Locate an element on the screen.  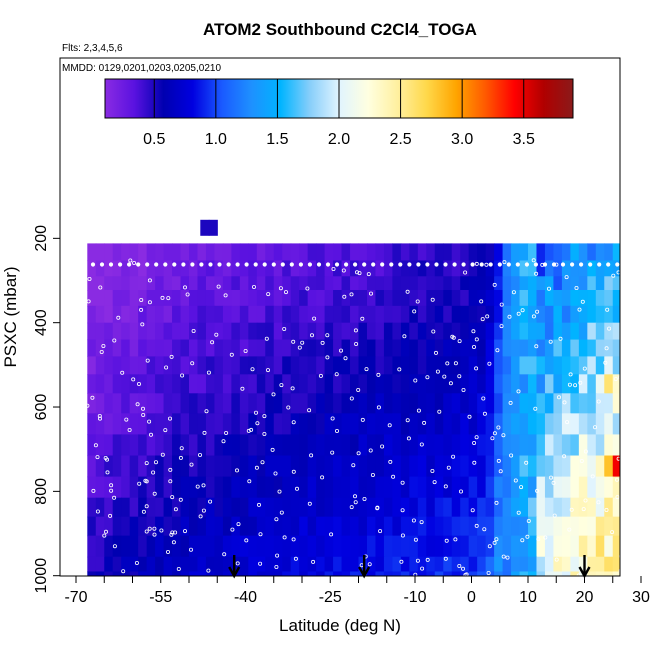
x-tick-label: -70 is located at coordinates (75, 597).